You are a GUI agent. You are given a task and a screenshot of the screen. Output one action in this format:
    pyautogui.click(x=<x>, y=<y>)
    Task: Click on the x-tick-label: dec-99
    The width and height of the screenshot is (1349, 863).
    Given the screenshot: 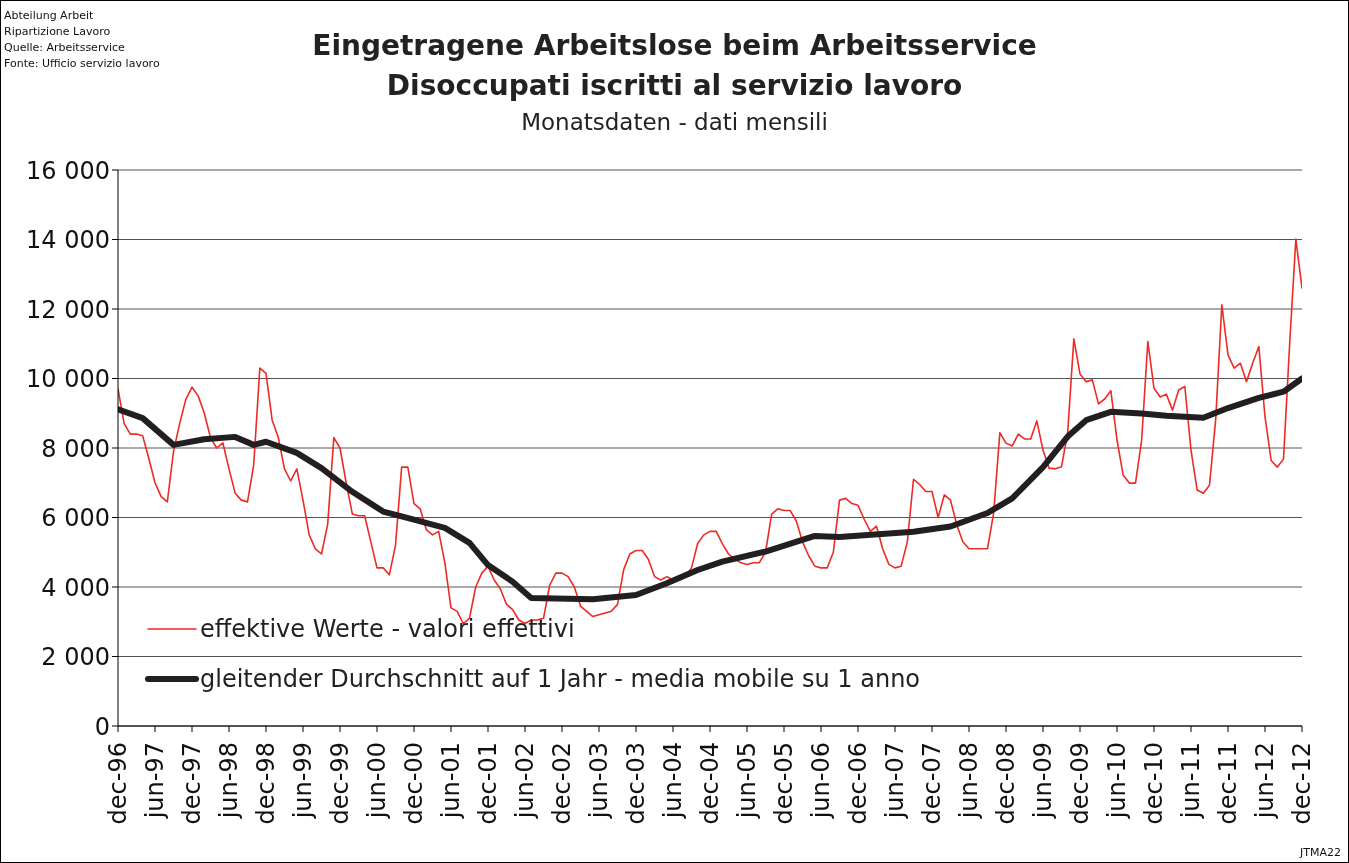 What is the action you would take?
    pyautogui.click(x=340, y=783)
    